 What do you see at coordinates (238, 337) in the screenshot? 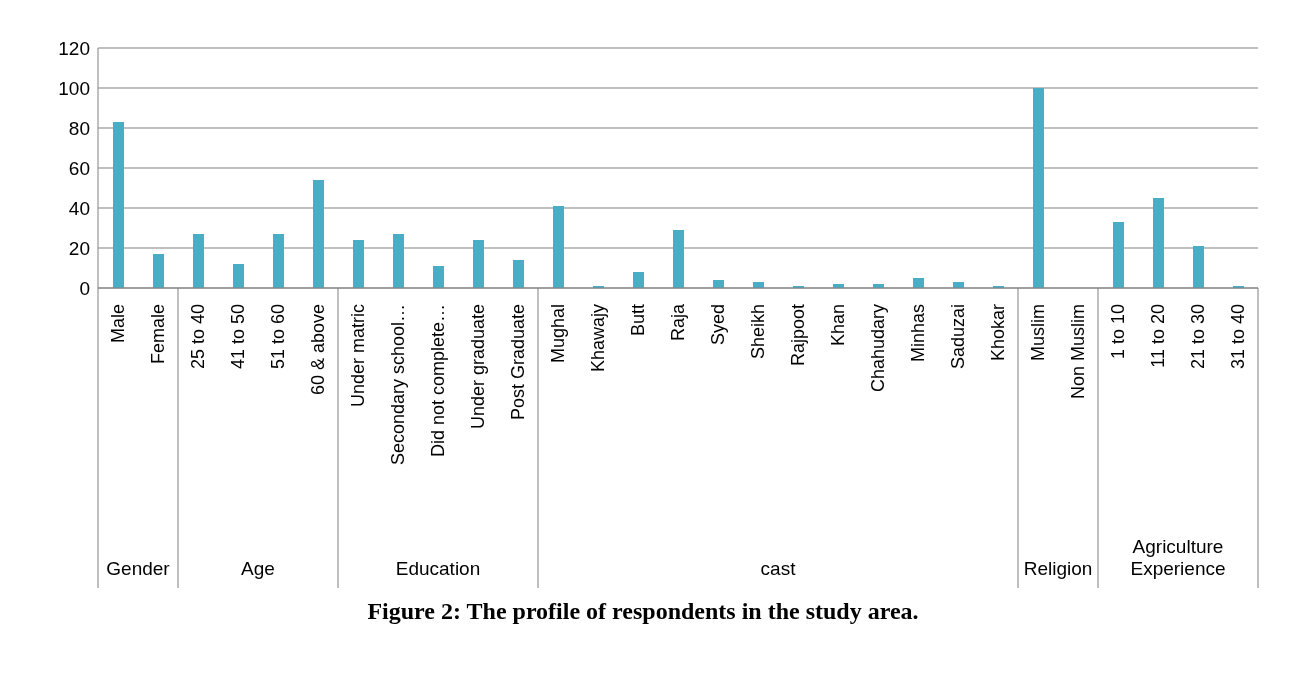
I see `x-tick-label: 41 to 50` at bounding box center [238, 337].